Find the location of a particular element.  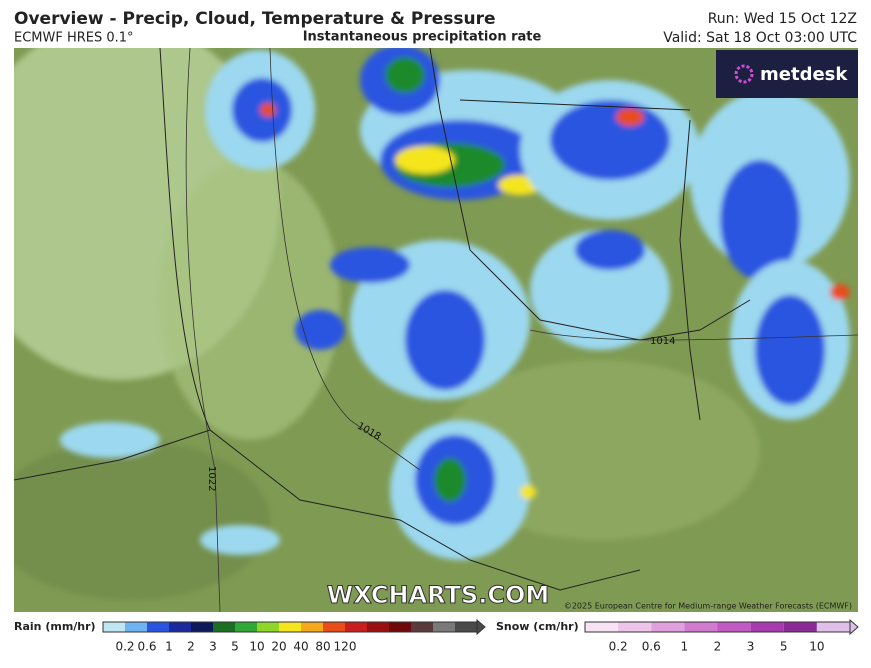

run: Run: Wed 15 Oct 12Z is located at coordinates (782, 19).